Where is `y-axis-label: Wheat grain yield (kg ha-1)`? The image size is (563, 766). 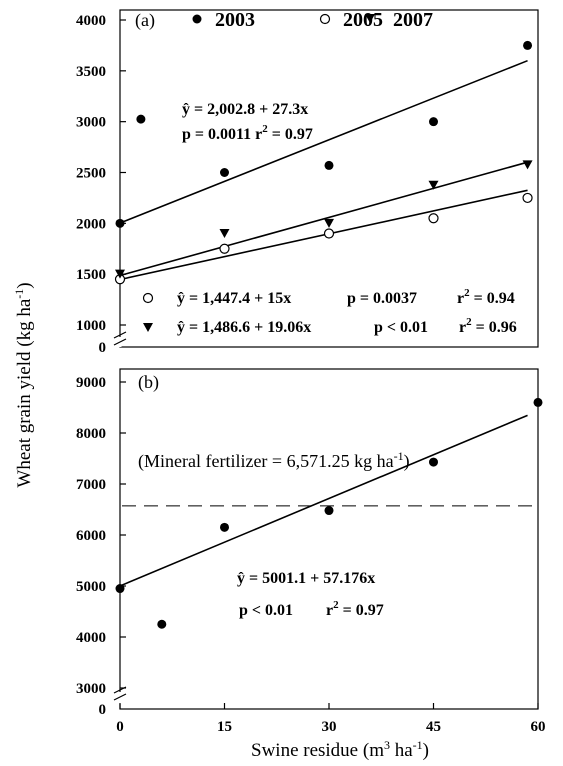 y-axis-label: Wheat grain yield (kg ha-1) is located at coordinates (23, 384).